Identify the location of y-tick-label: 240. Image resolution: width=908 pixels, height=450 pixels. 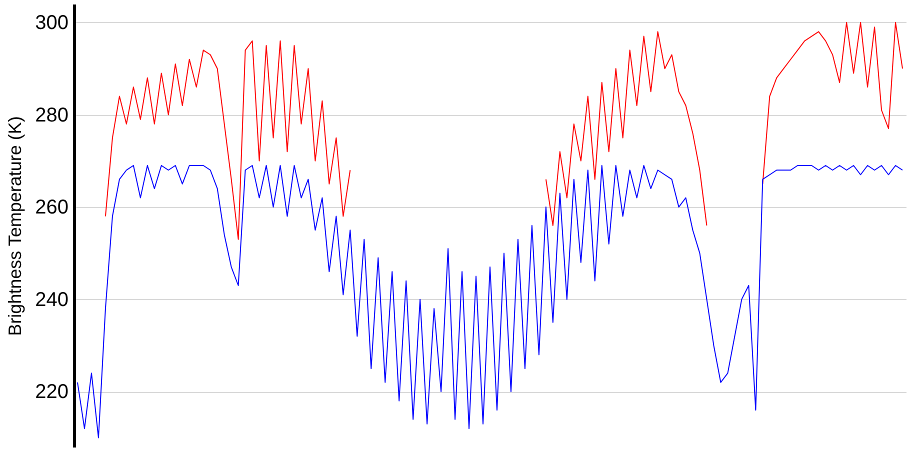
(51, 299).